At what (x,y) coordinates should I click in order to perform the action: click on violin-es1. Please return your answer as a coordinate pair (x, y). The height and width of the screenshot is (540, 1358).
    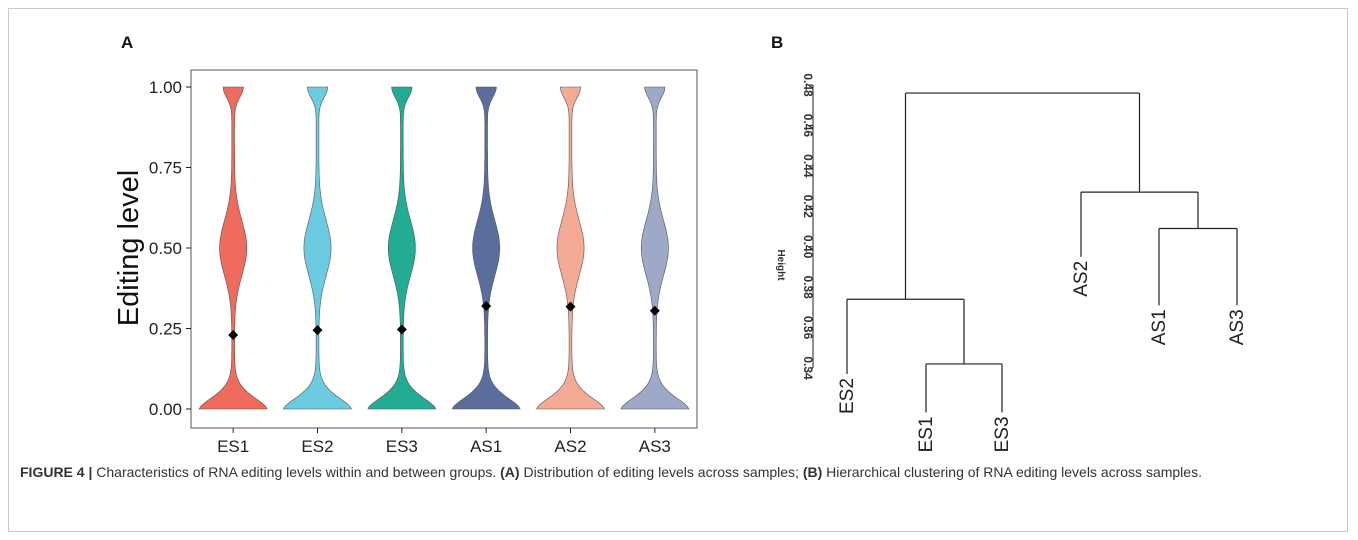
    Looking at the image, I should click on (233, 248).